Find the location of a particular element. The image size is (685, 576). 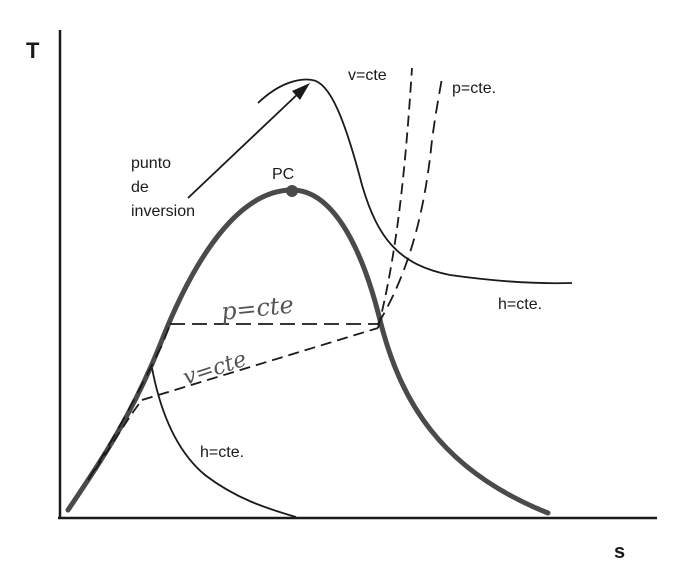

critical-point-label: PC is located at coordinates (283, 174).